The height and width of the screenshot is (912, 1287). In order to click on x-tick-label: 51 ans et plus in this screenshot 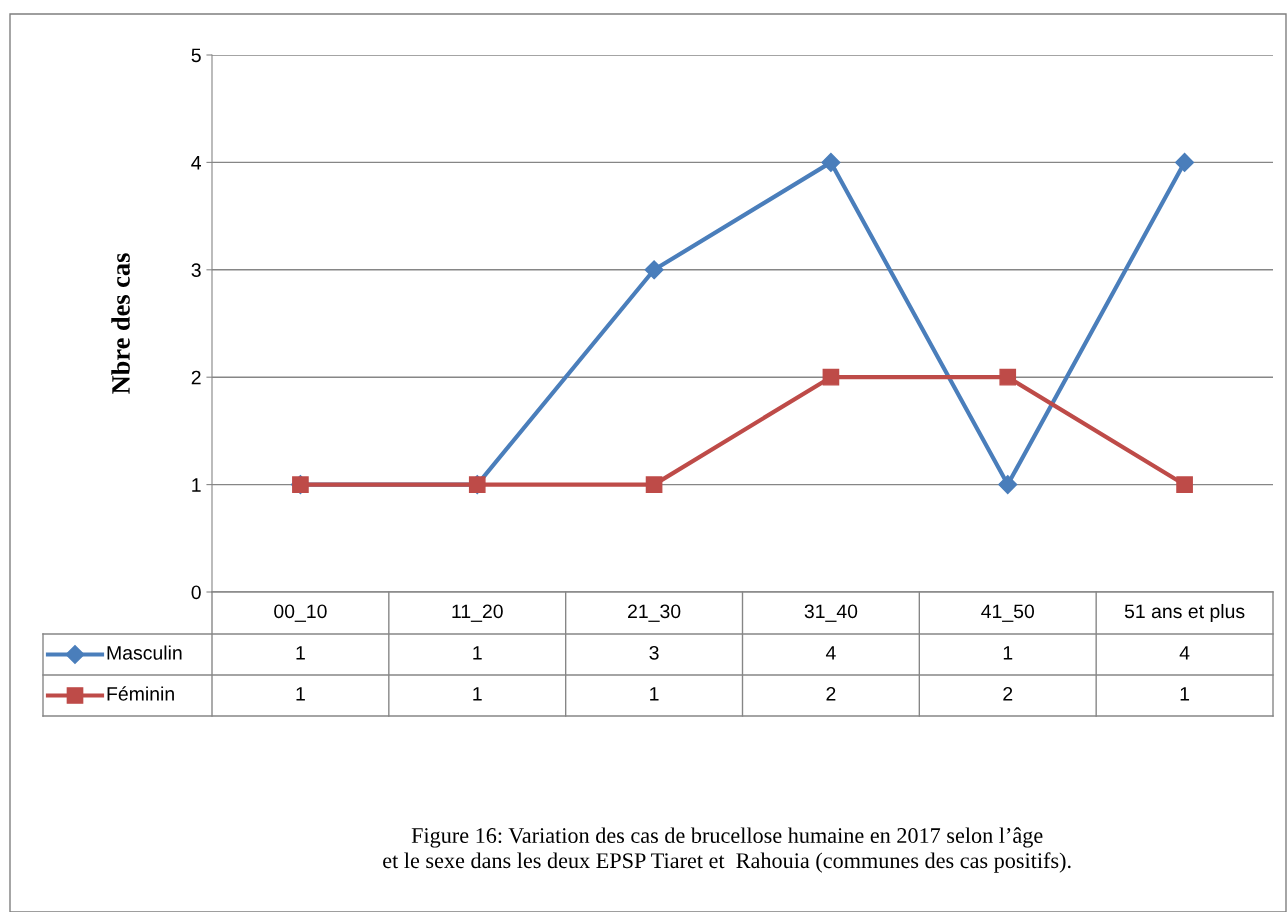, I will do `click(1184, 613)`.